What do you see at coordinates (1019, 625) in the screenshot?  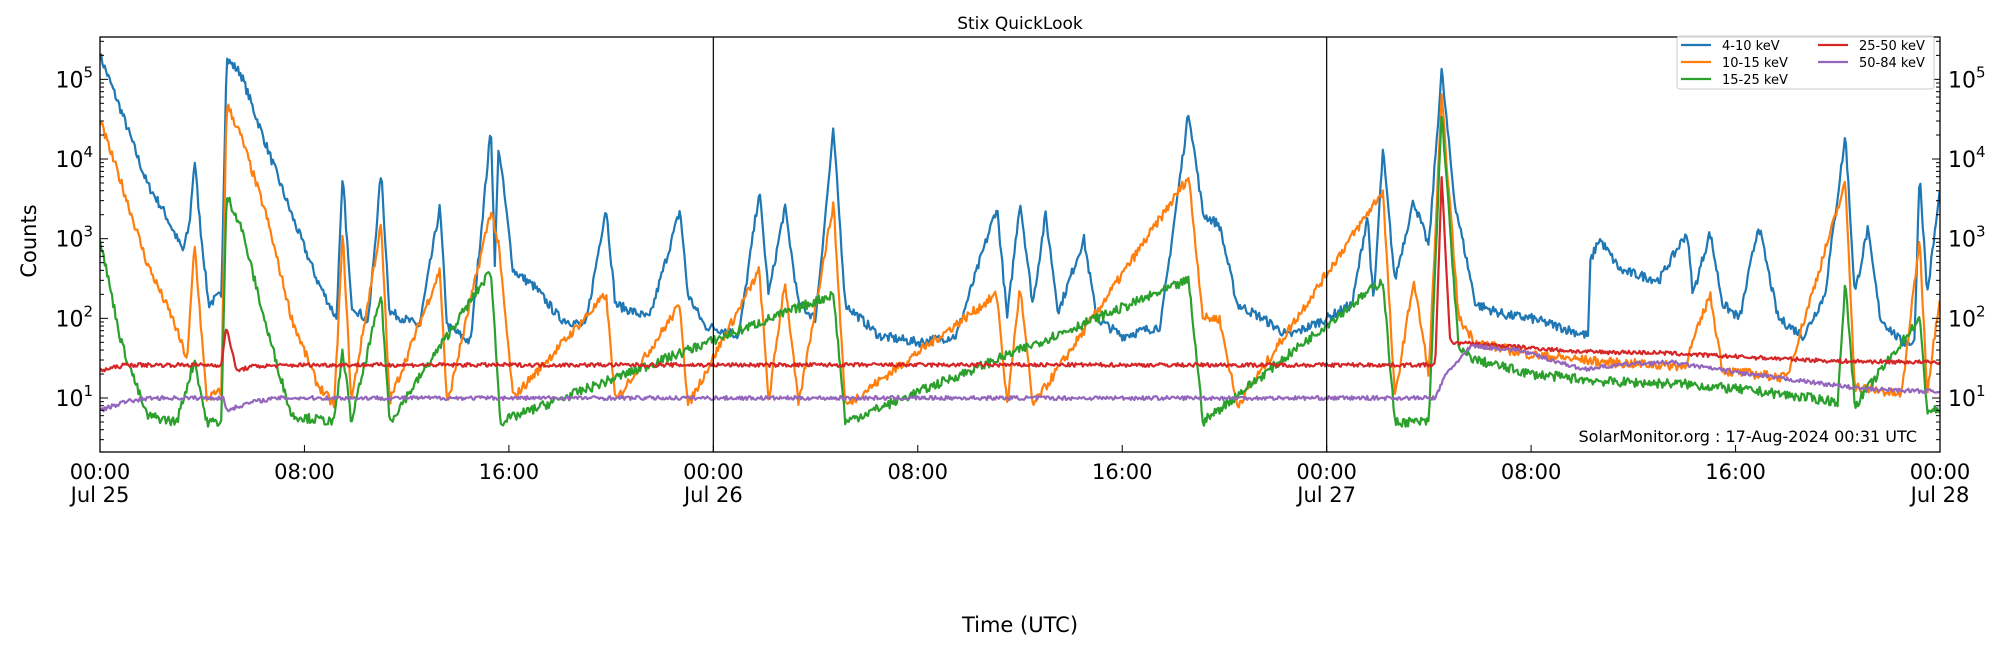 I see `x-axis-label: Time (UTC)` at bounding box center [1019, 625].